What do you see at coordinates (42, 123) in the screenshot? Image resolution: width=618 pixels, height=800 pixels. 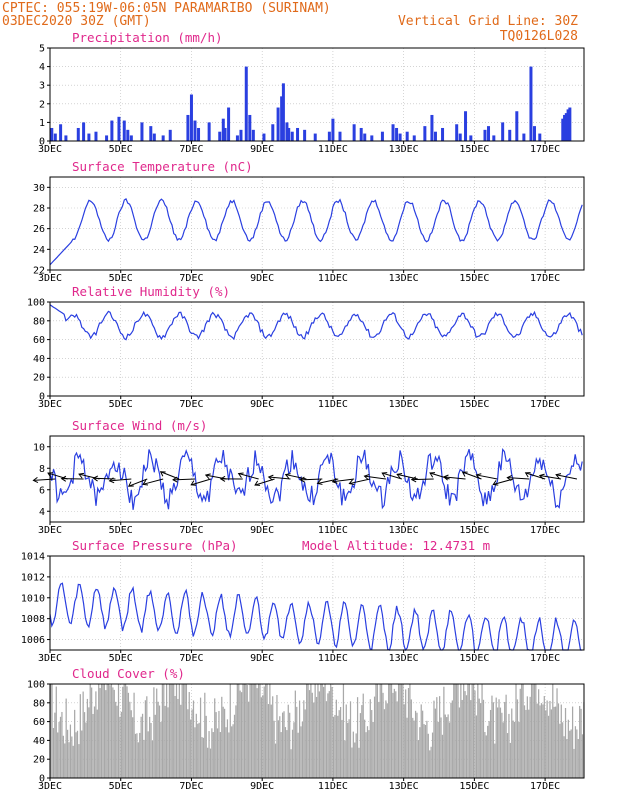 I see `y-tick-label: 1` at bounding box center [42, 123].